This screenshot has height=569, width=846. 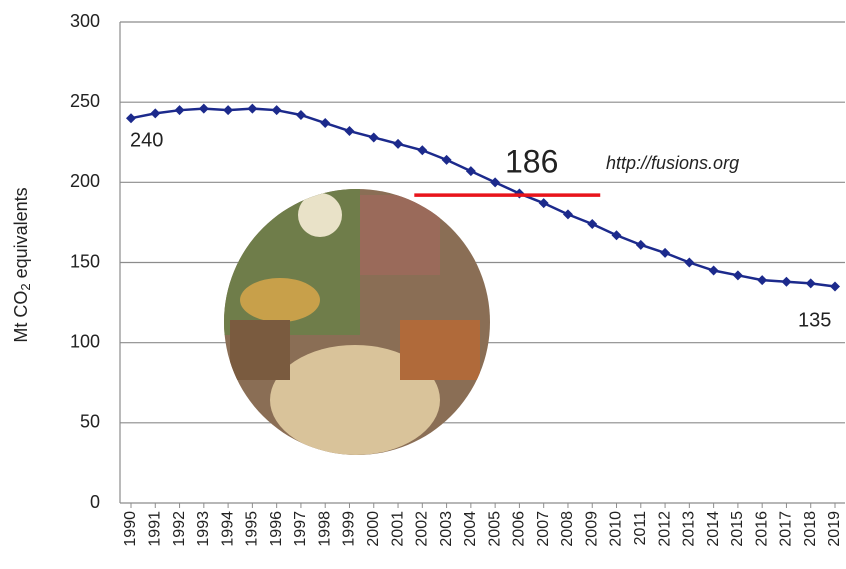 I want to click on x-tick-label: 1997, so click(x=300, y=529).